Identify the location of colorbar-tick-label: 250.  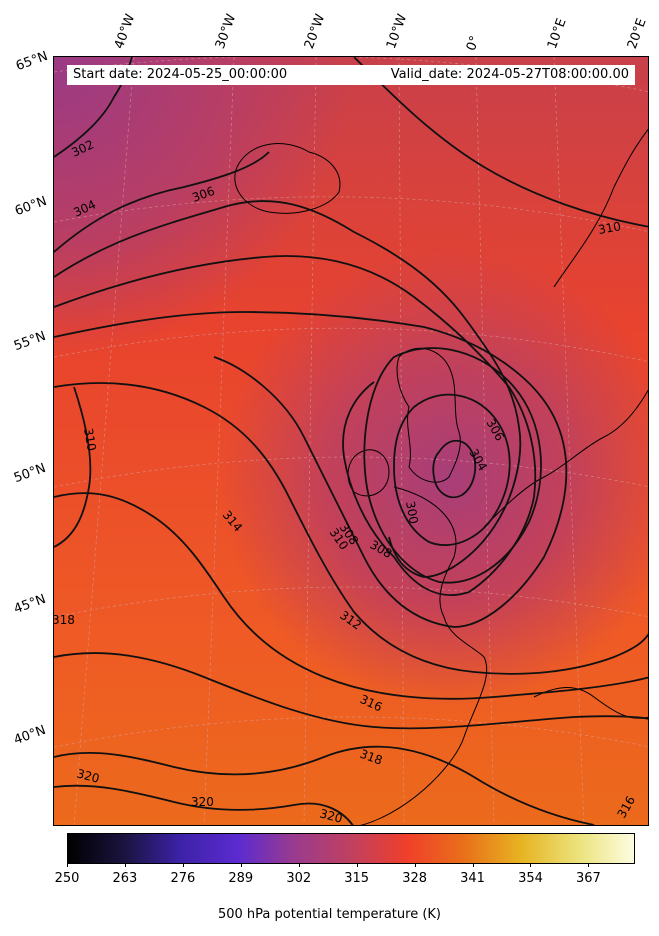
(67, 878).